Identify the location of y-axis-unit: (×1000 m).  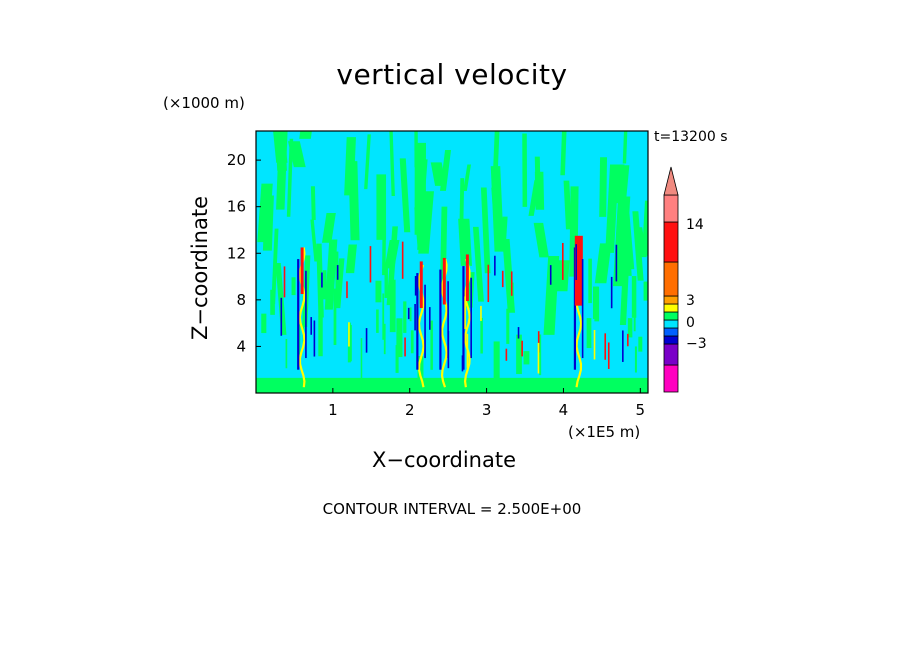
(204, 103).